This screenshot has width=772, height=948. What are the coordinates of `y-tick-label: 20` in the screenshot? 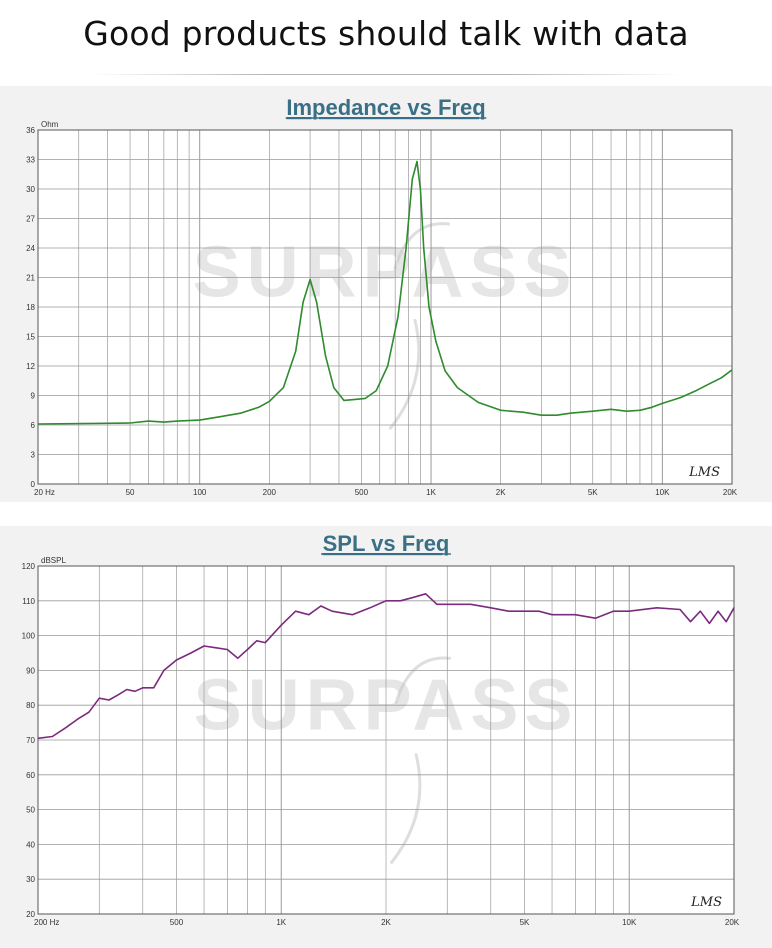 It's located at (30, 914).